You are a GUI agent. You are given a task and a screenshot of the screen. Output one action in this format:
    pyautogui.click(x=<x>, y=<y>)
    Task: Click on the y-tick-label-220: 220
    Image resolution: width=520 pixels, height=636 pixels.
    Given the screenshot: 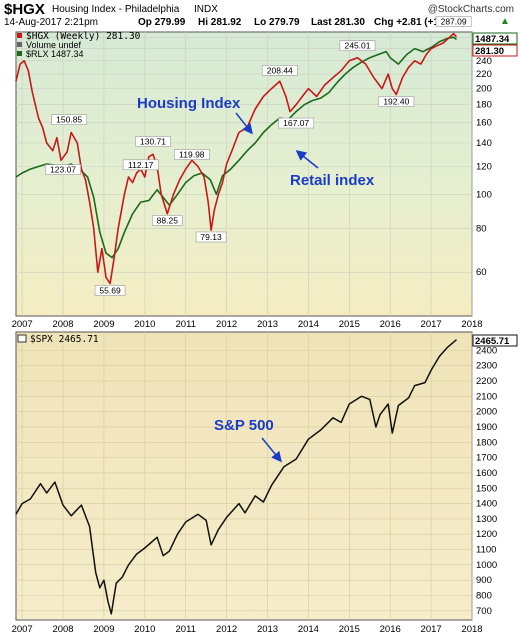 What is the action you would take?
    pyautogui.click(x=484, y=74)
    